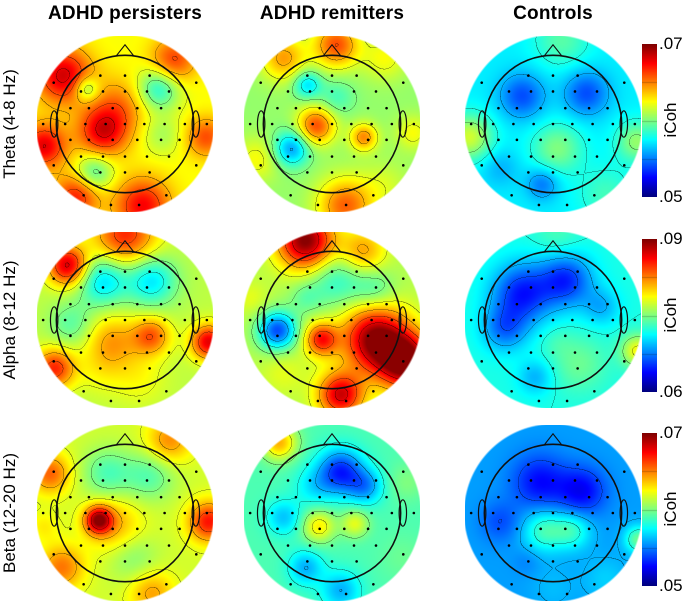 This screenshot has width=685, height=601. I want to click on colorbar-theta-min-label: .05, so click(671, 196).